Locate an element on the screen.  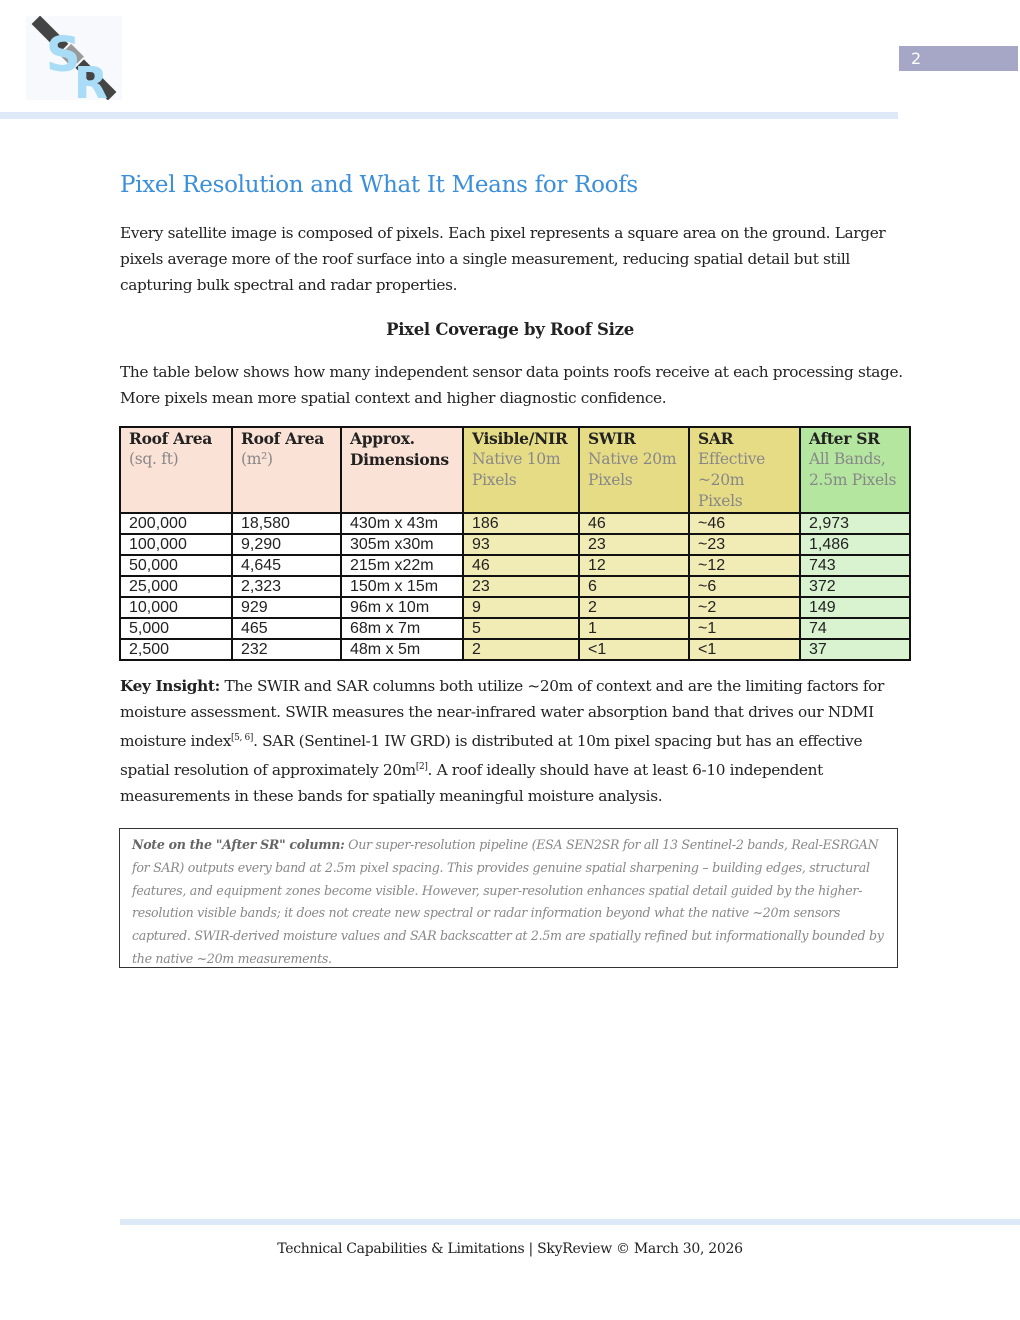
table-cell: 6 is located at coordinates (634, 586).